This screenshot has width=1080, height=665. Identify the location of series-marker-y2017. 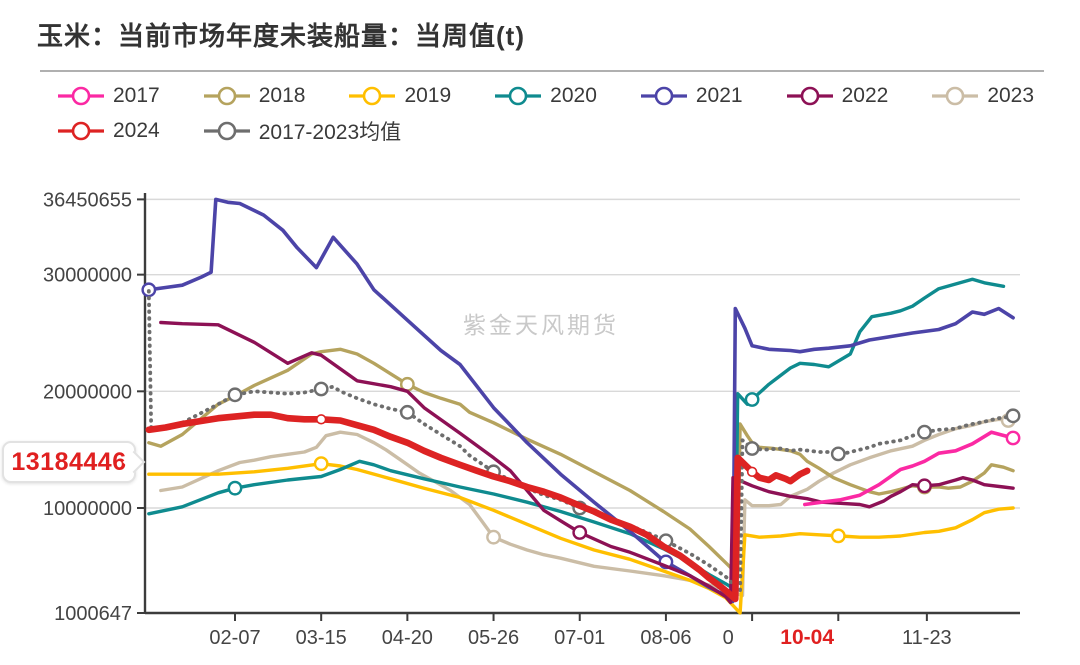
(1013, 438).